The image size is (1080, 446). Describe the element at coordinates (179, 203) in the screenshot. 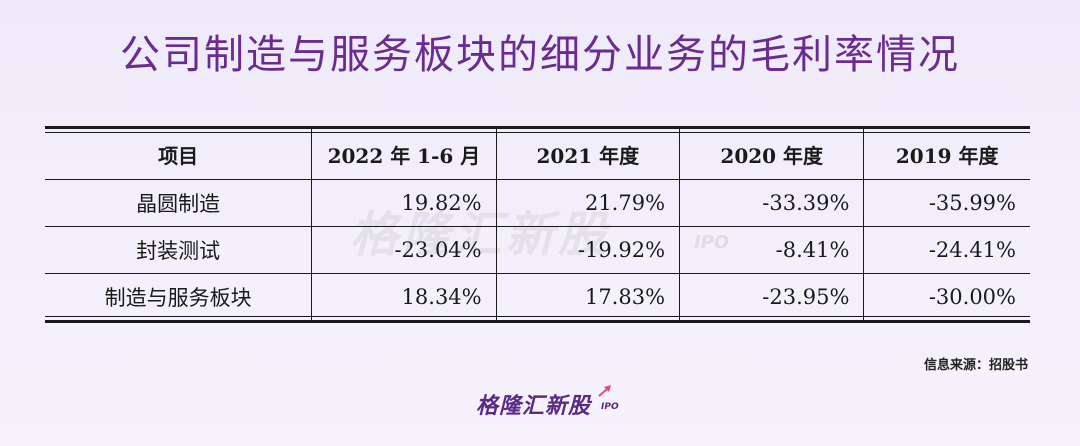

I see `row-label: 晶圆制造` at that location.